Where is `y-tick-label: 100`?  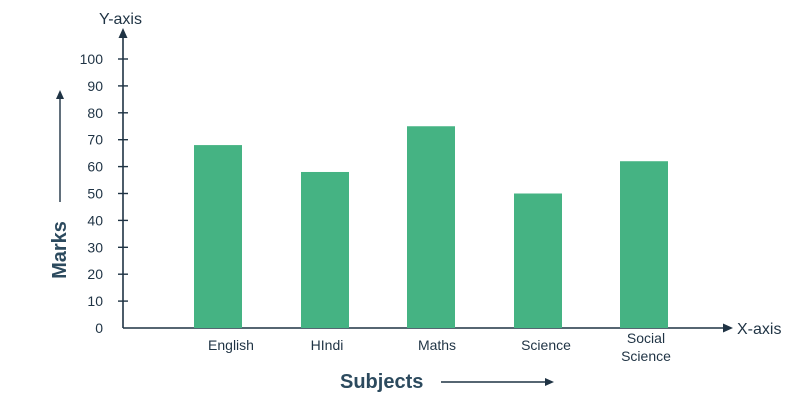
y-tick-label: 100 is located at coordinates (92, 59).